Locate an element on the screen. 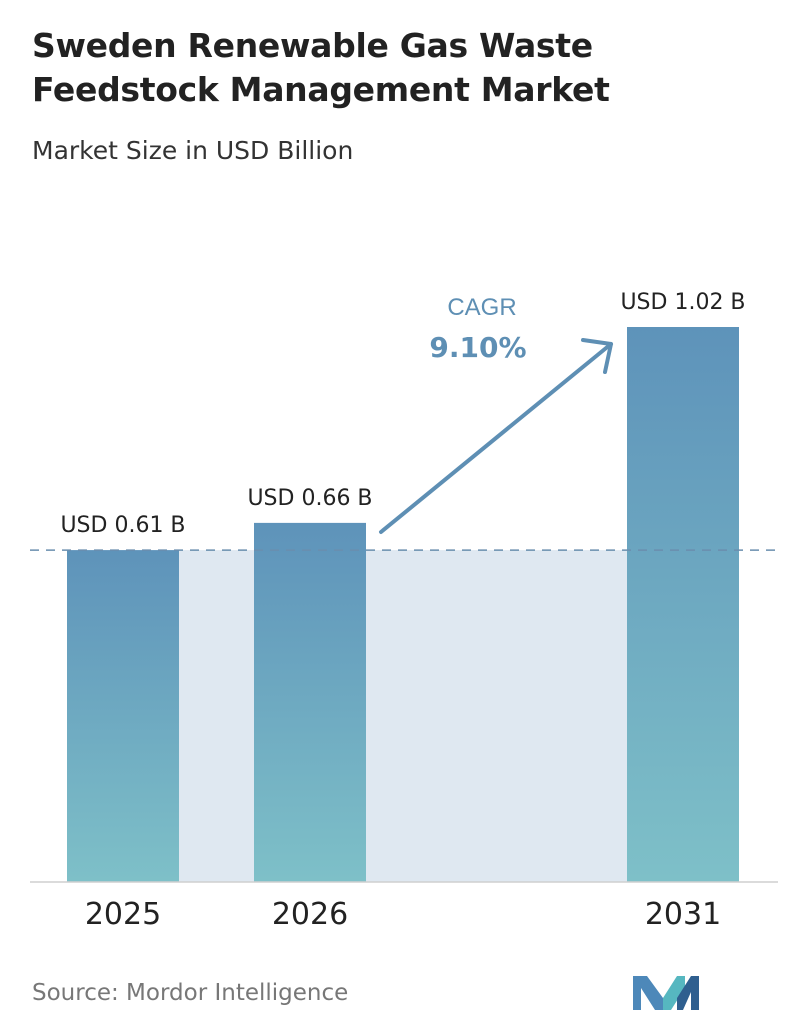 The width and height of the screenshot is (796, 1034). chart-subtitle: Market Size in USD Billion is located at coordinates (193, 150).